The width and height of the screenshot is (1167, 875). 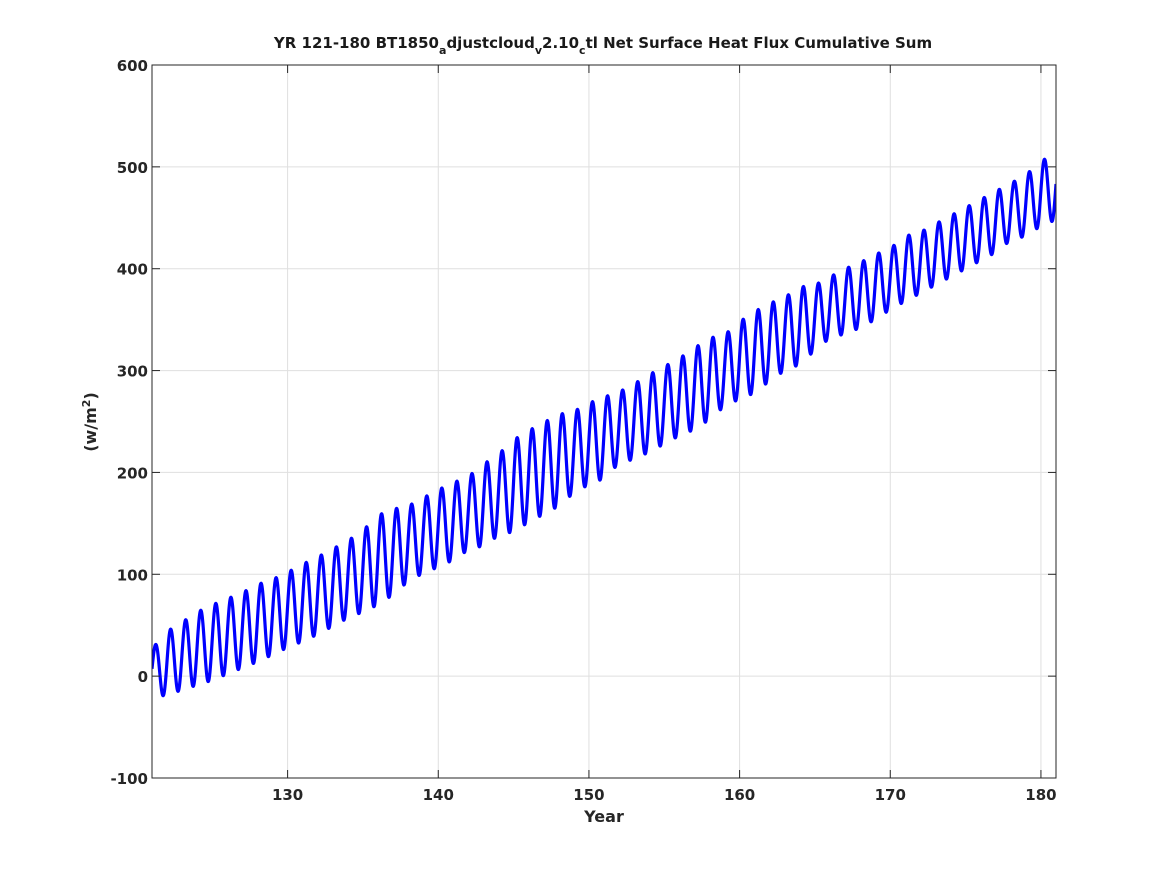 I want to click on y-tick-label: 300, so click(x=132, y=372).